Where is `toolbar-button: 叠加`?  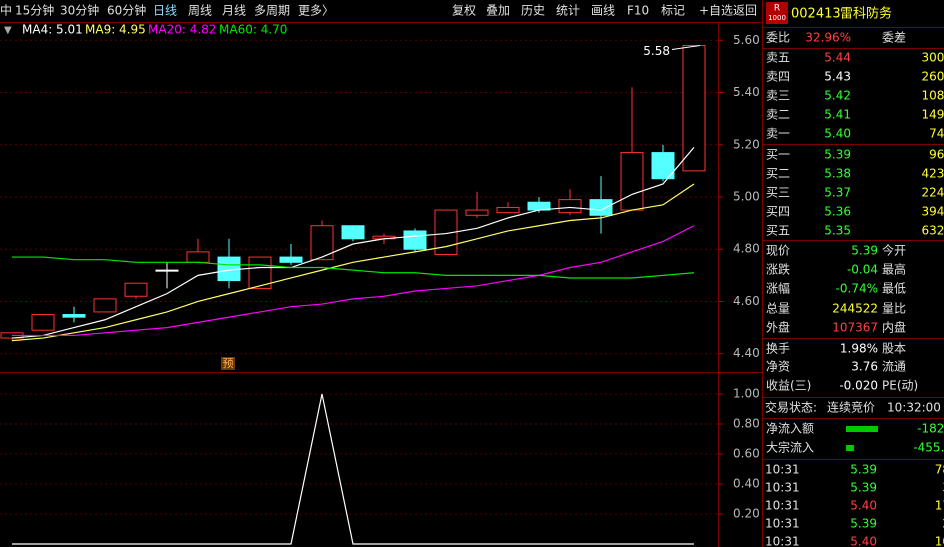 toolbar-button: 叠加 is located at coordinates (498, 11).